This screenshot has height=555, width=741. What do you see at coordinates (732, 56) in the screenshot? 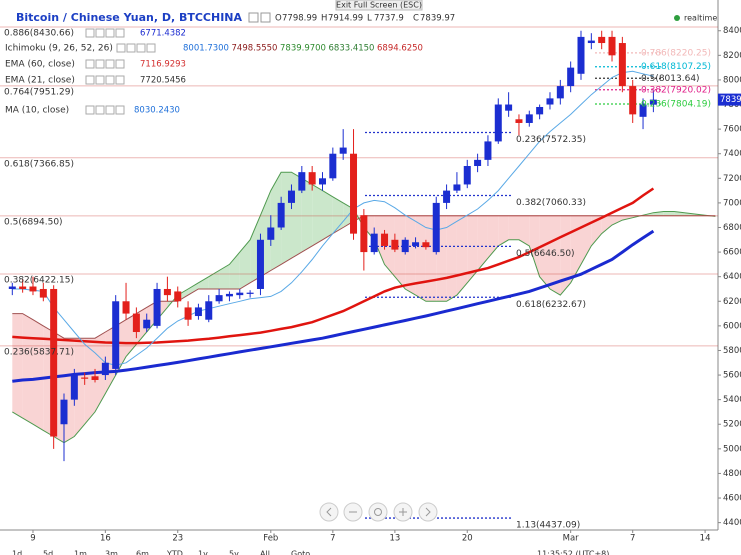
I see `y-tick-label: 8200` at bounding box center [732, 56].